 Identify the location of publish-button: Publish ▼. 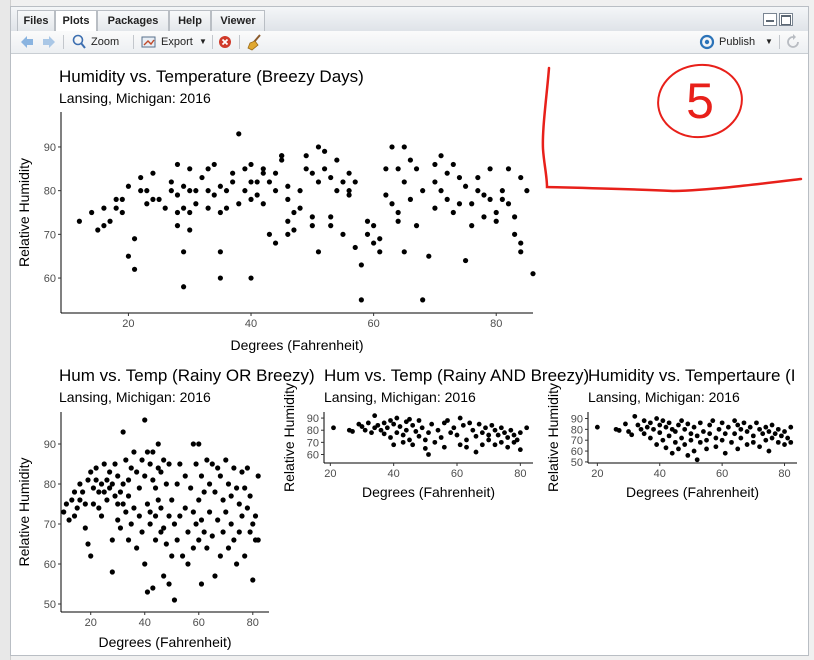
(739, 42).